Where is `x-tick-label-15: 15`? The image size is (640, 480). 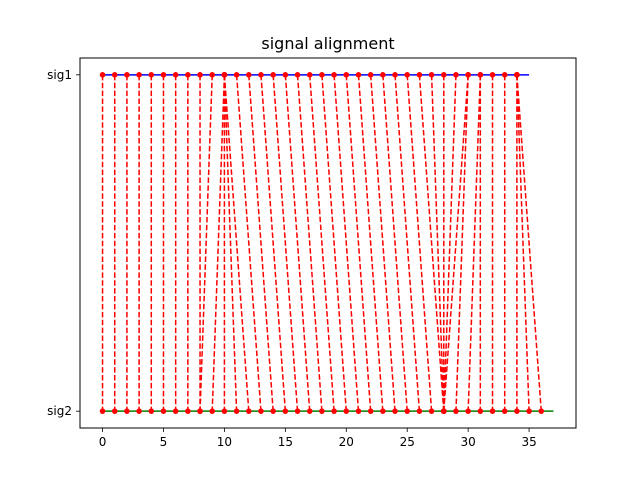 x-tick-label-15: 15 is located at coordinates (285, 442).